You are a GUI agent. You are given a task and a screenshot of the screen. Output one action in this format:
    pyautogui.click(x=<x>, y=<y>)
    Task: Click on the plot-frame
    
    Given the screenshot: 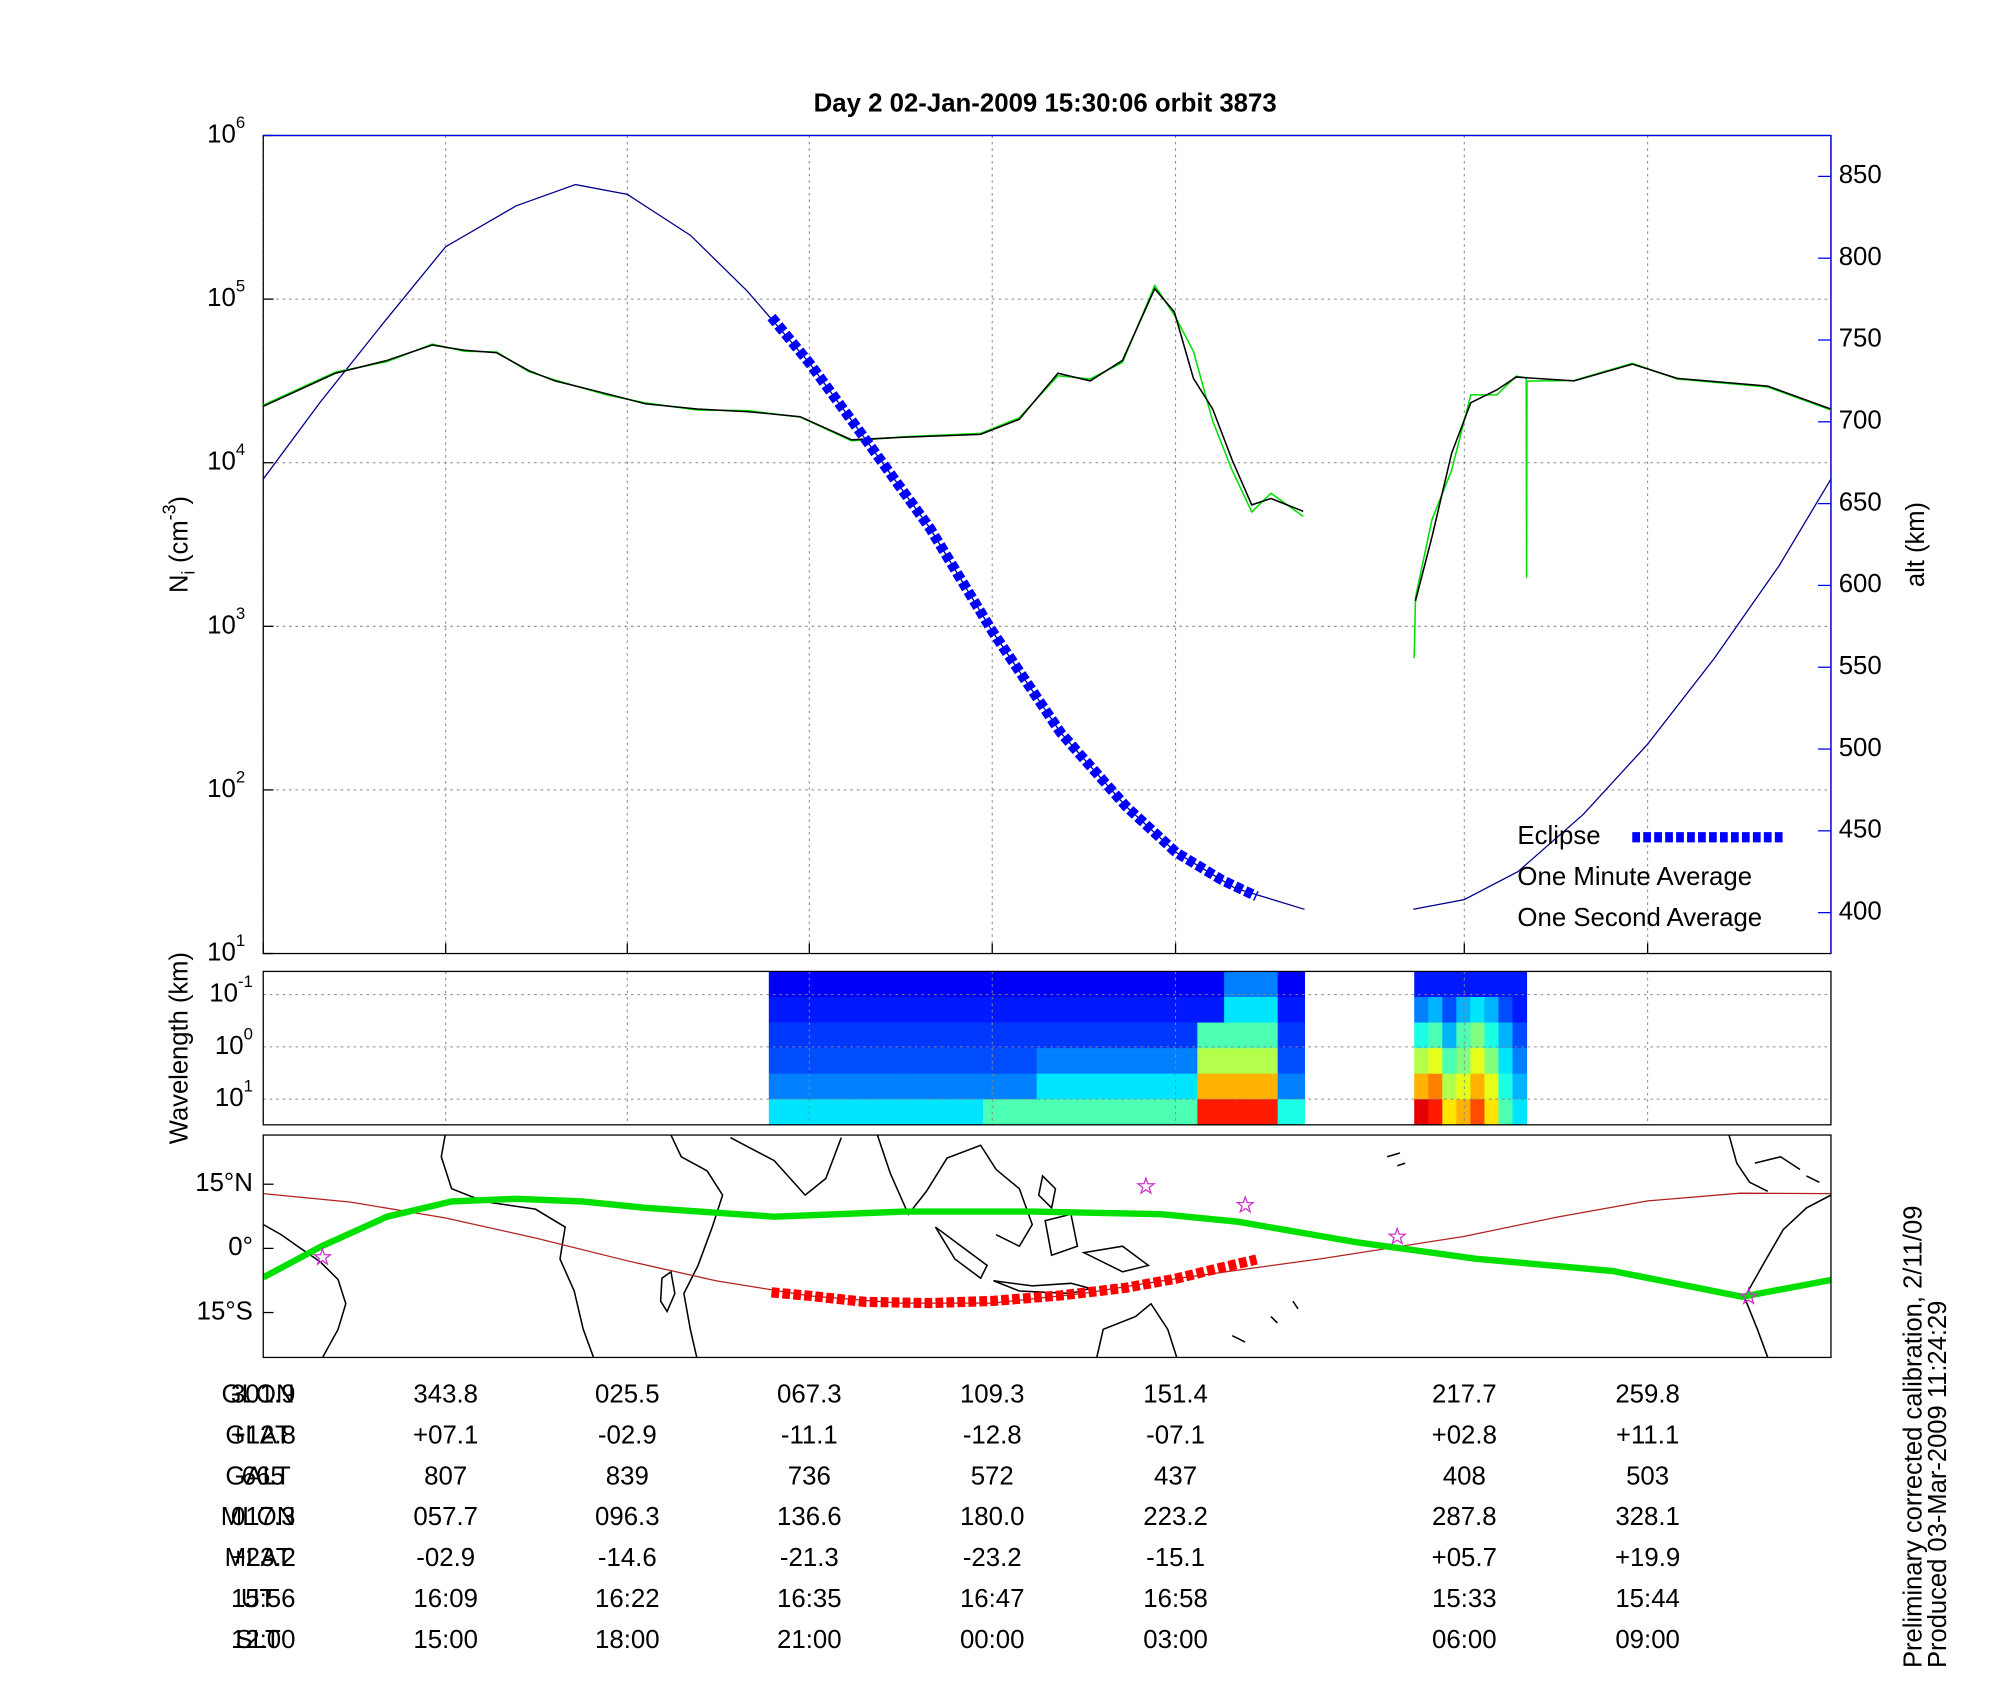 What is the action you would take?
    pyautogui.click(x=1047, y=1246)
    